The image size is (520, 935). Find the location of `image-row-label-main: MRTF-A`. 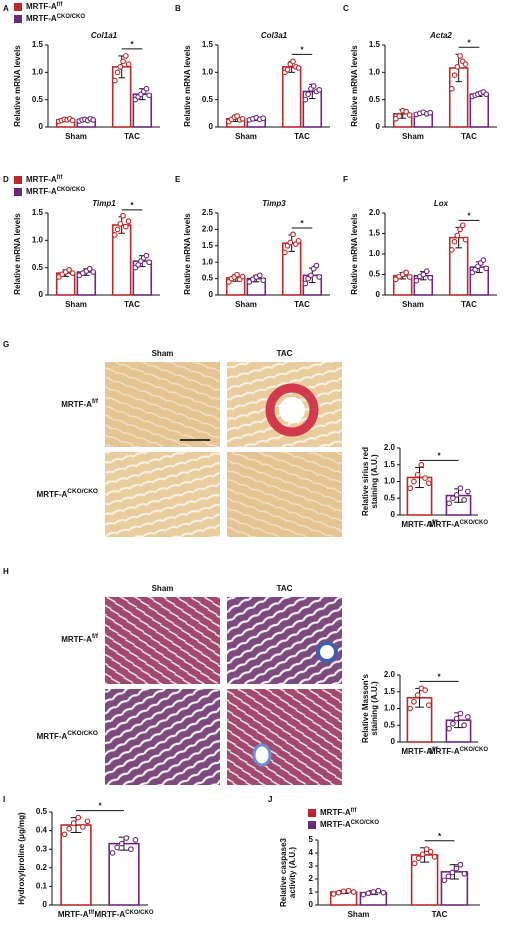

image-row-label-main: MRTF-A is located at coordinates (76, 639).